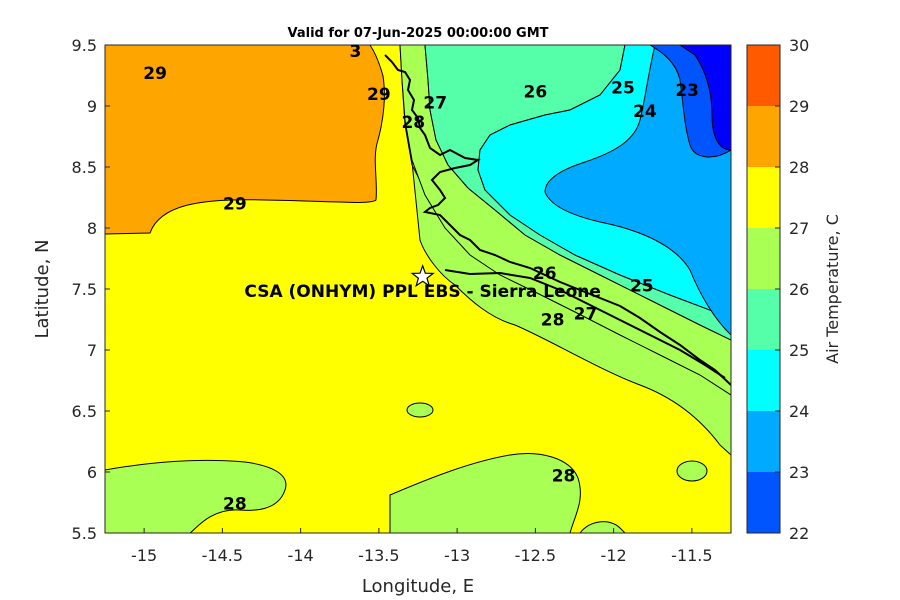 This screenshot has height=600, width=900. I want to click on x-tick-label: -14, so click(301, 555).